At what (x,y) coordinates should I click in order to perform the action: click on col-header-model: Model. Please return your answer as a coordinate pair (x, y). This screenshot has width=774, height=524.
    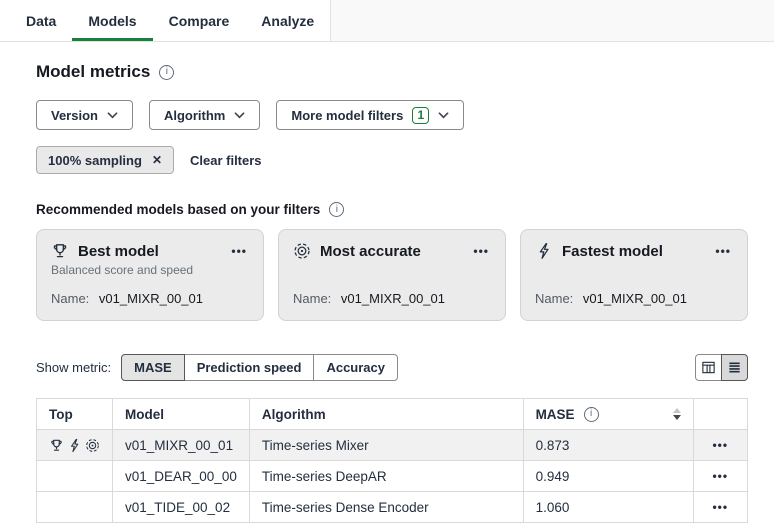
    Looking at the image, I should click on (181, 414).